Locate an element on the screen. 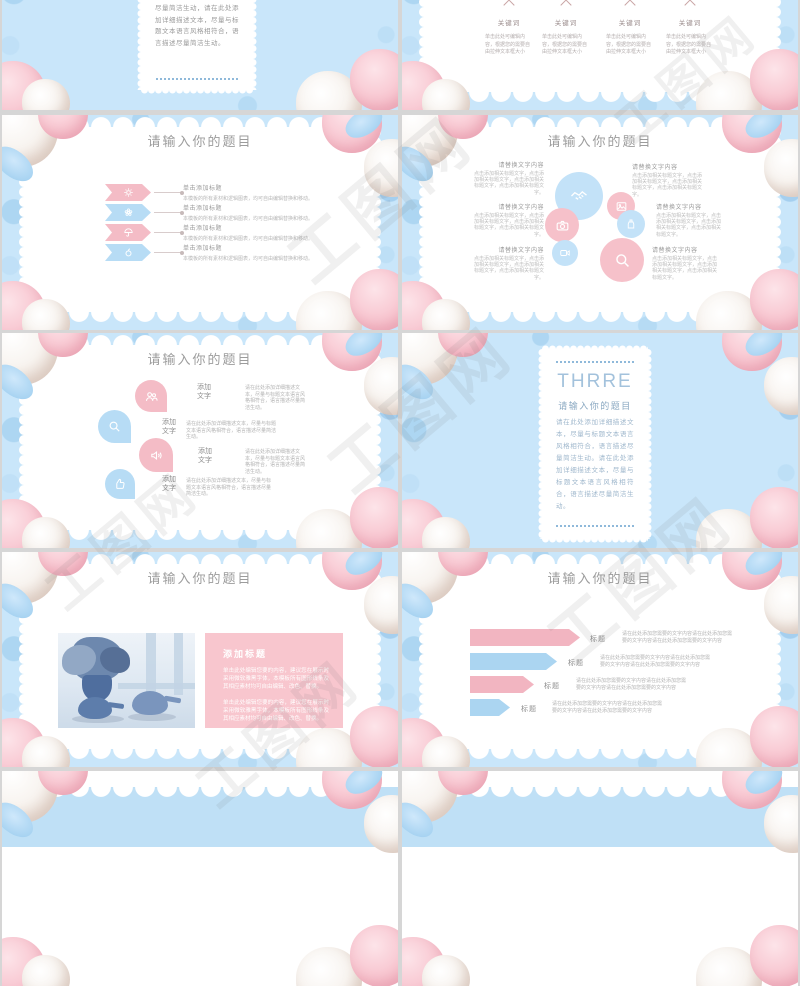 The image size is (800, 986). video-icon is located at coordinates (565, 253).